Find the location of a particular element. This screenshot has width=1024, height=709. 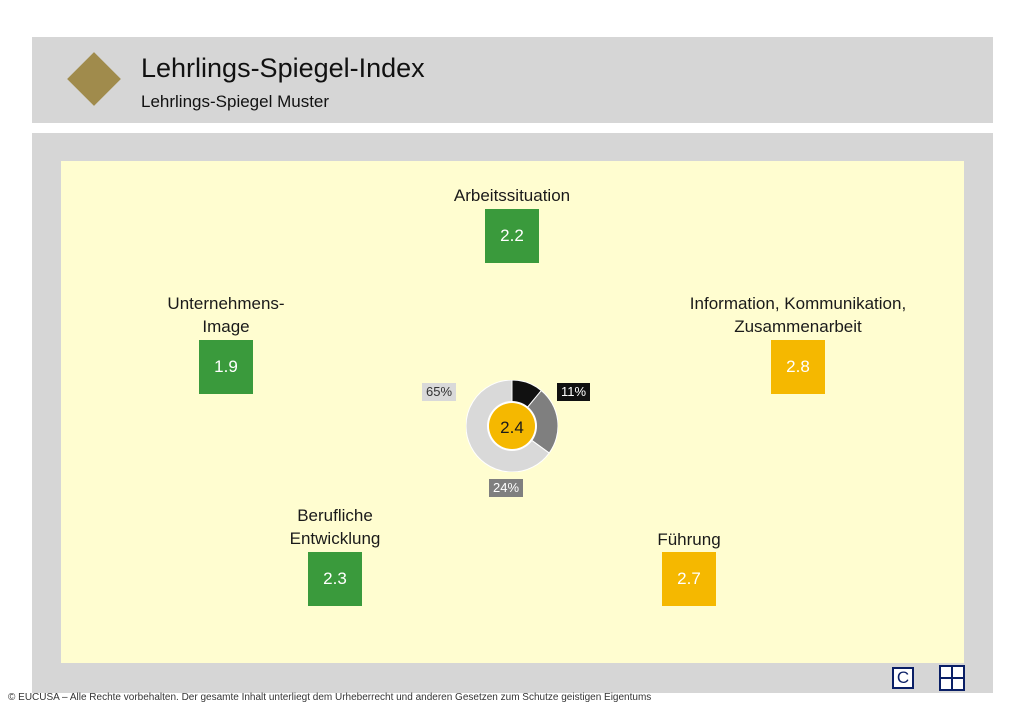

grid-icon is located at coordinates (952, 678).